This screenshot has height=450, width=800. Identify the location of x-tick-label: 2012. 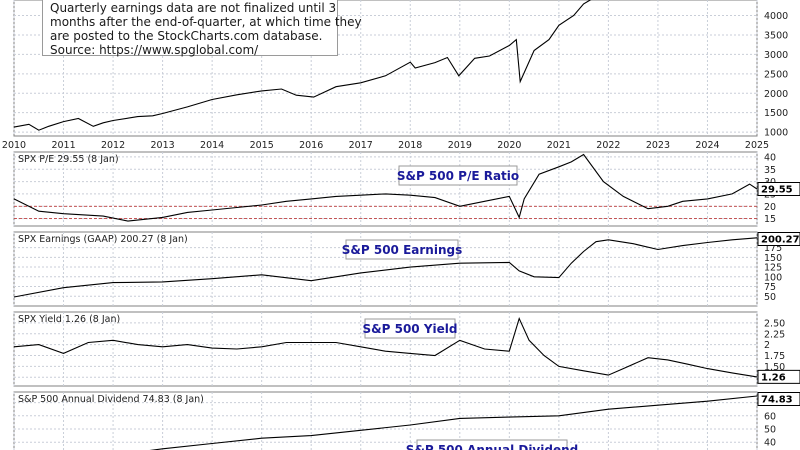
(113, 145).